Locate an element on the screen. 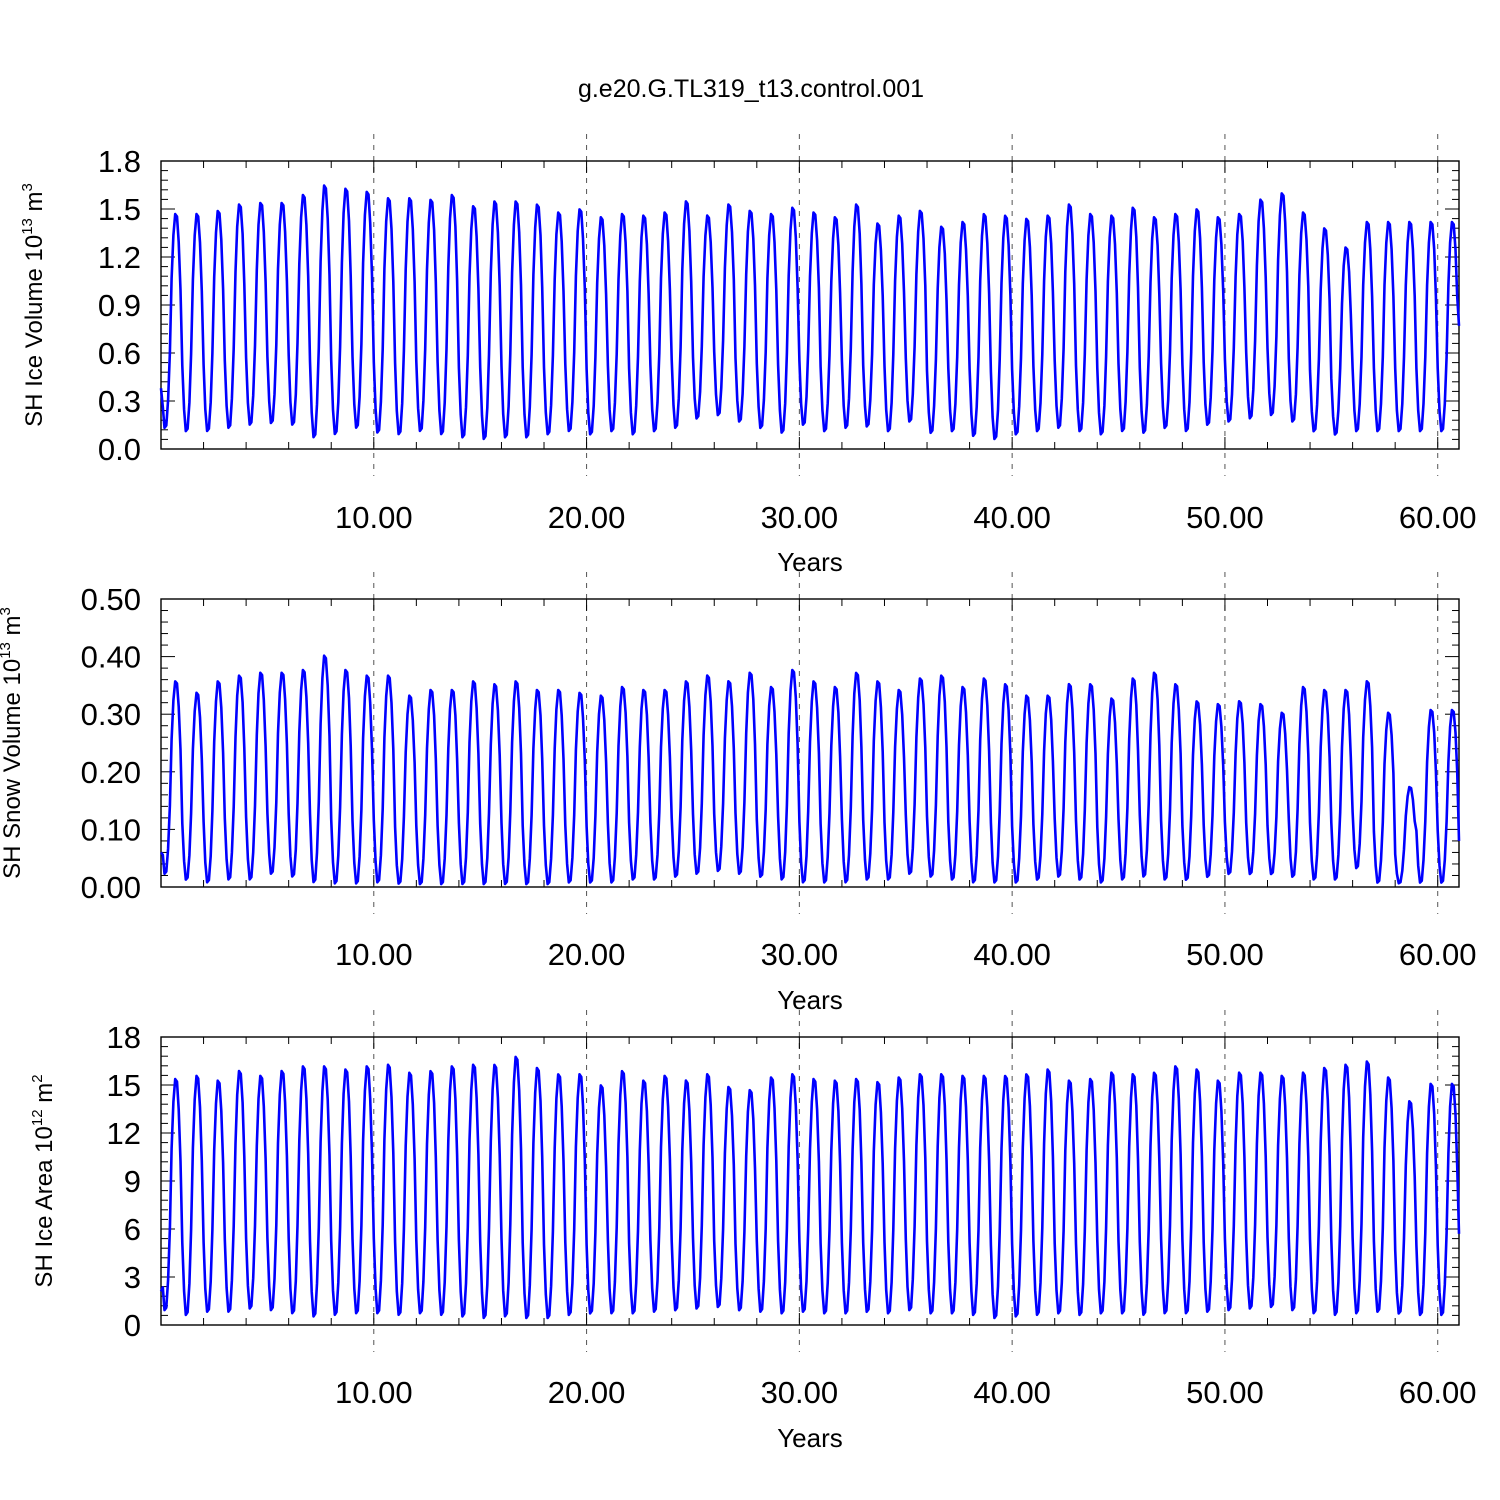 The height and width of the screenshot is (1500, 1500). y-axis-label: SH Ice Area 1012 m2 is located at coordinates (43, 1180).